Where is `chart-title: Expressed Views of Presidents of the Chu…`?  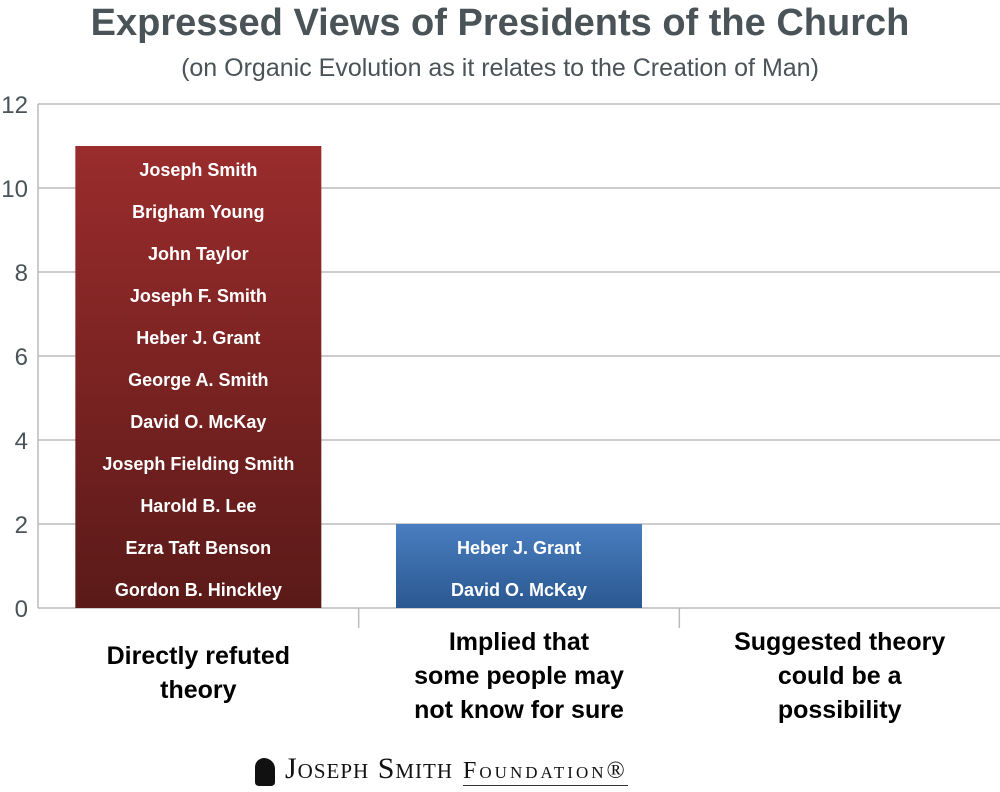
chart-title: Expressed Views of Presidents of the Chu… is located at coordinates (500, 23).